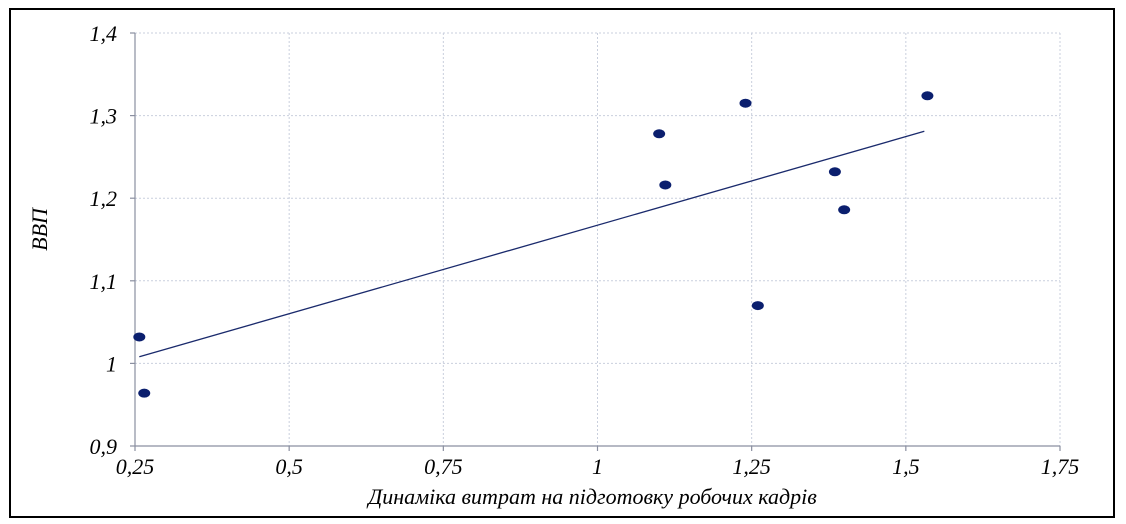 The width and height of the screenshot is (1126, 524). Describe the element at coordinates (289, 466) in the screenshot. I see `x-tick-label: 0,5` at that location.